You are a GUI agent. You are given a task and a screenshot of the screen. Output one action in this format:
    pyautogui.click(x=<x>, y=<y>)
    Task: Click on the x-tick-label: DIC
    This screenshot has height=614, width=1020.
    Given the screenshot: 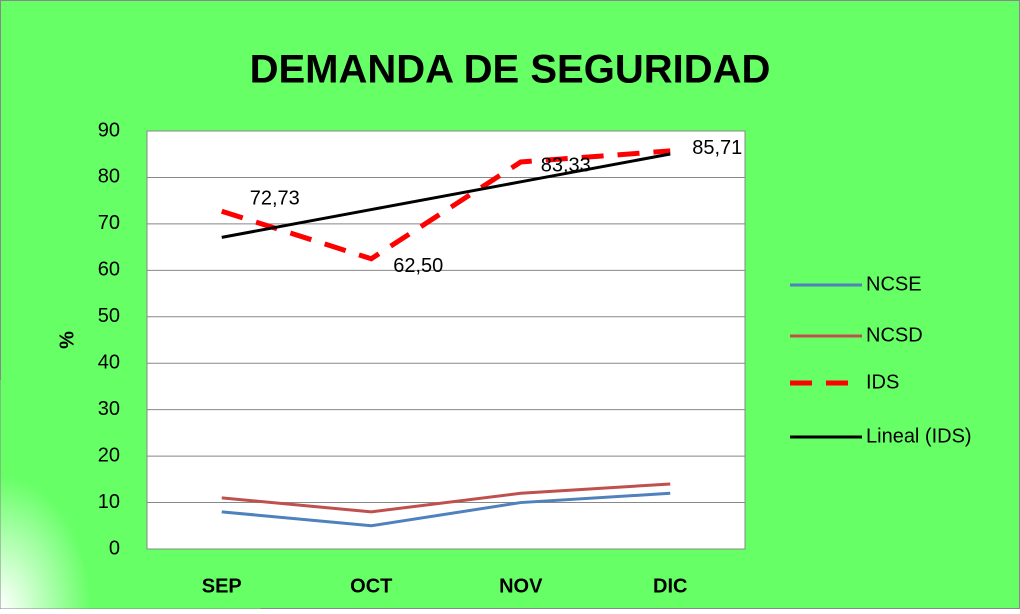 What is the action you would take?
    pyautogui.click(x=670, y=586)
    